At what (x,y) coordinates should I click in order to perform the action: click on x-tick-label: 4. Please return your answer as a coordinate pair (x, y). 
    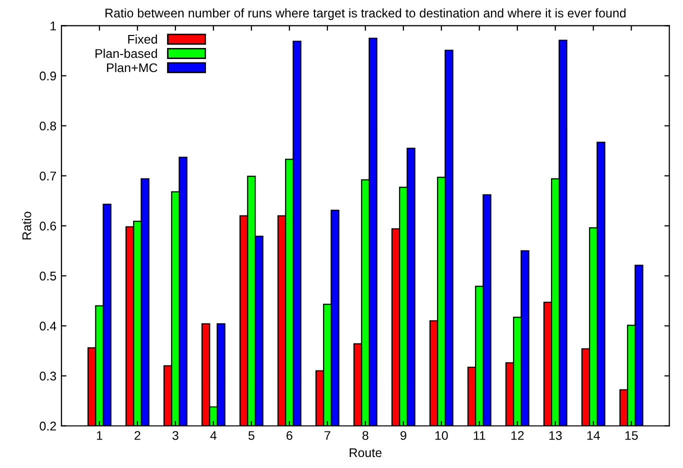
    Looking at the image, I should click on (213, 435).